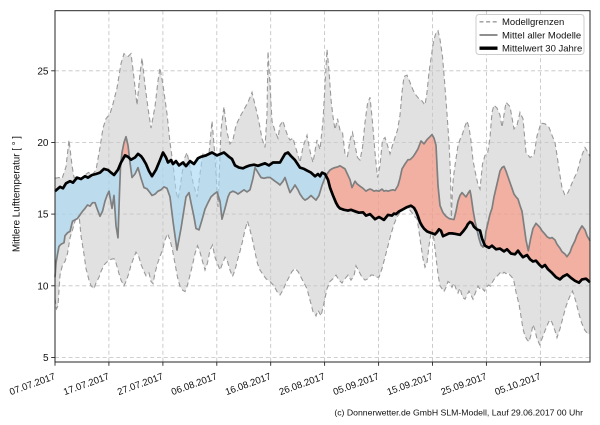  Describe the element at coordinates (533, 22) in the screenshot. I see `svg-text: Modellgrenzen` at that location.